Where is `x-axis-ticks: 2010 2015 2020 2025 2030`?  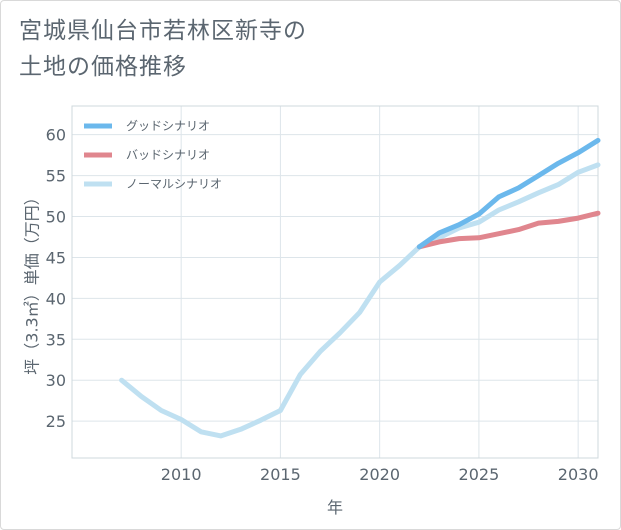 x-axis-ticks: 2010 2015 2020 2025 2030 is located at coordinates (380, 474).